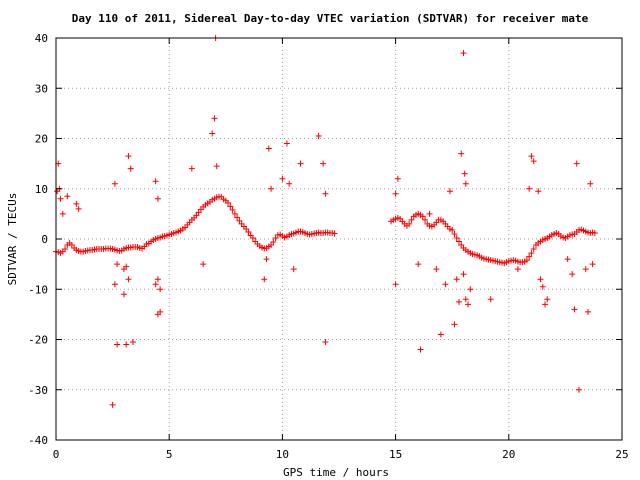 The width and height of the screenshot is (640, 480). What do you see at coordinates (508, 454) in the screenshot?
I see `x-tick-label: 20` at bounding box center [508, 454].